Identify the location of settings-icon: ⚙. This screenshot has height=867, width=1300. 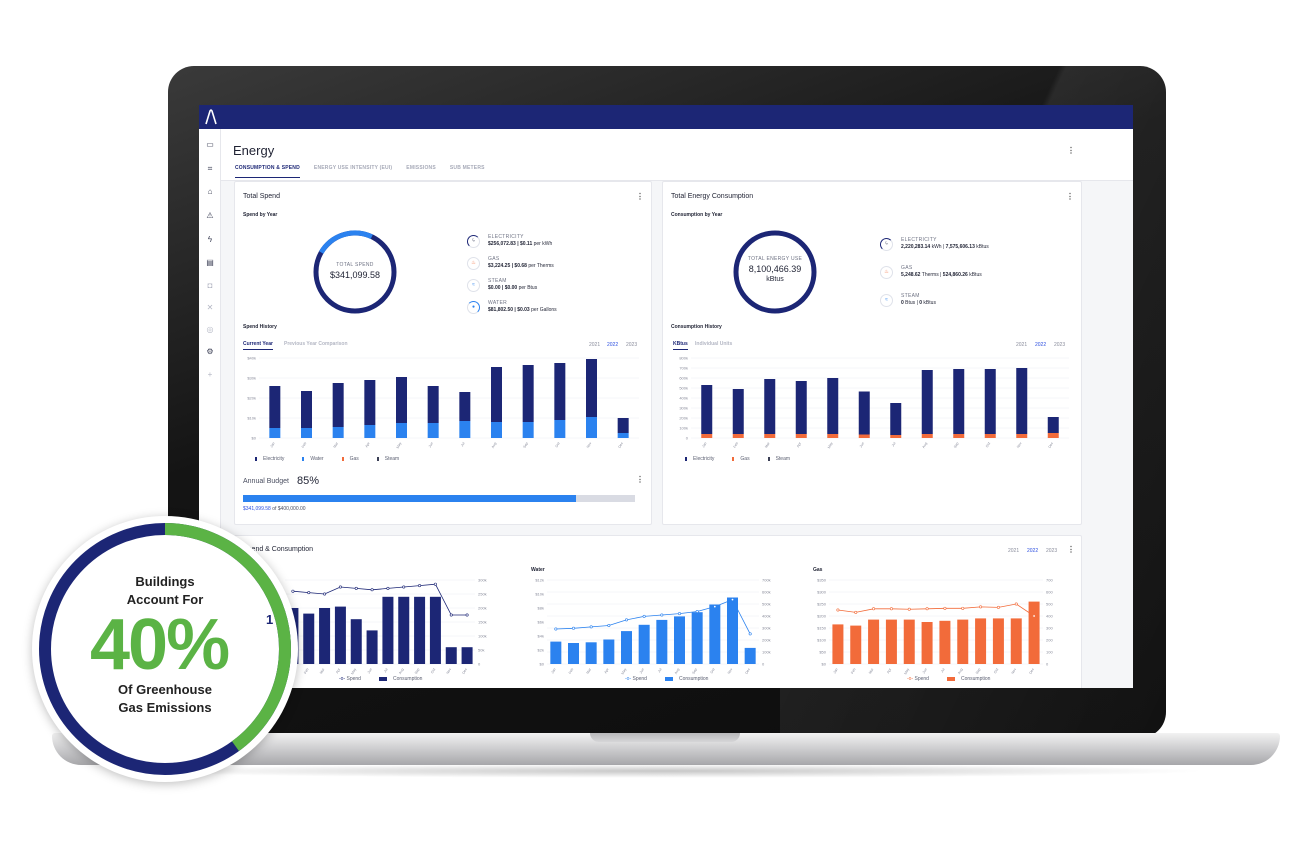
(210, 351).